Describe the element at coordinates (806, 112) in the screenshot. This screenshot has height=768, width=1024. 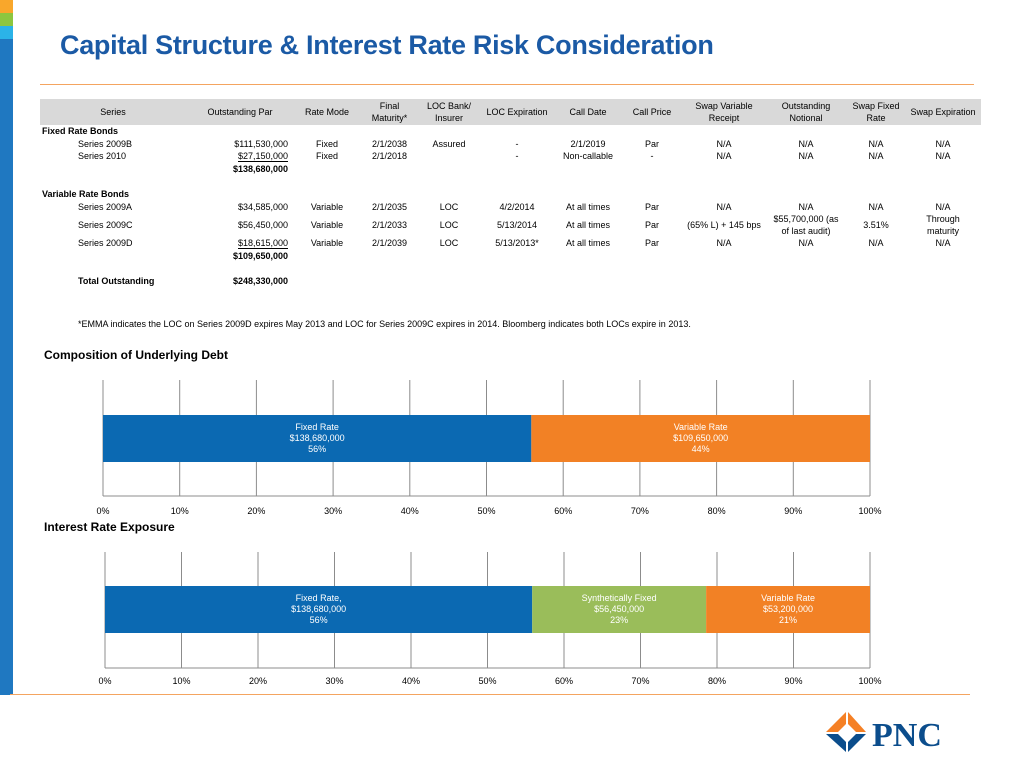
I see `col-header: Outstanding Notional` at that location.